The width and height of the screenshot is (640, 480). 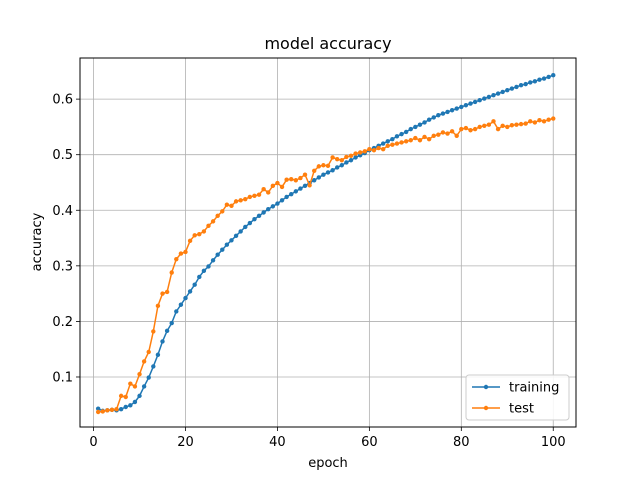 What do you see at coordinates (185, 442) in the screenshot?
I see `x-tick-label: 20` at bounding box center [185, 442].